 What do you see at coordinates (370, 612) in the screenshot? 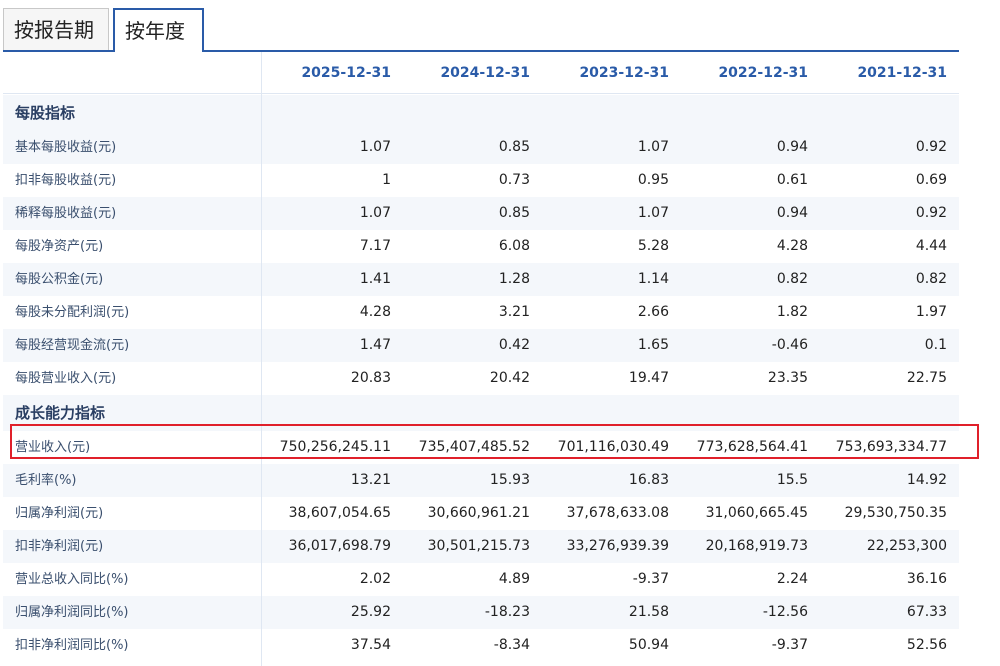
I see `cell-value: 25.92` at bounding box center [370, 612].